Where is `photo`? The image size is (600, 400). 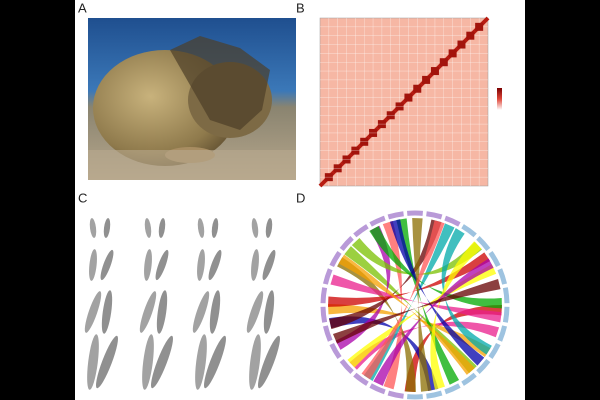 photo is located at coordinates (192, 99).